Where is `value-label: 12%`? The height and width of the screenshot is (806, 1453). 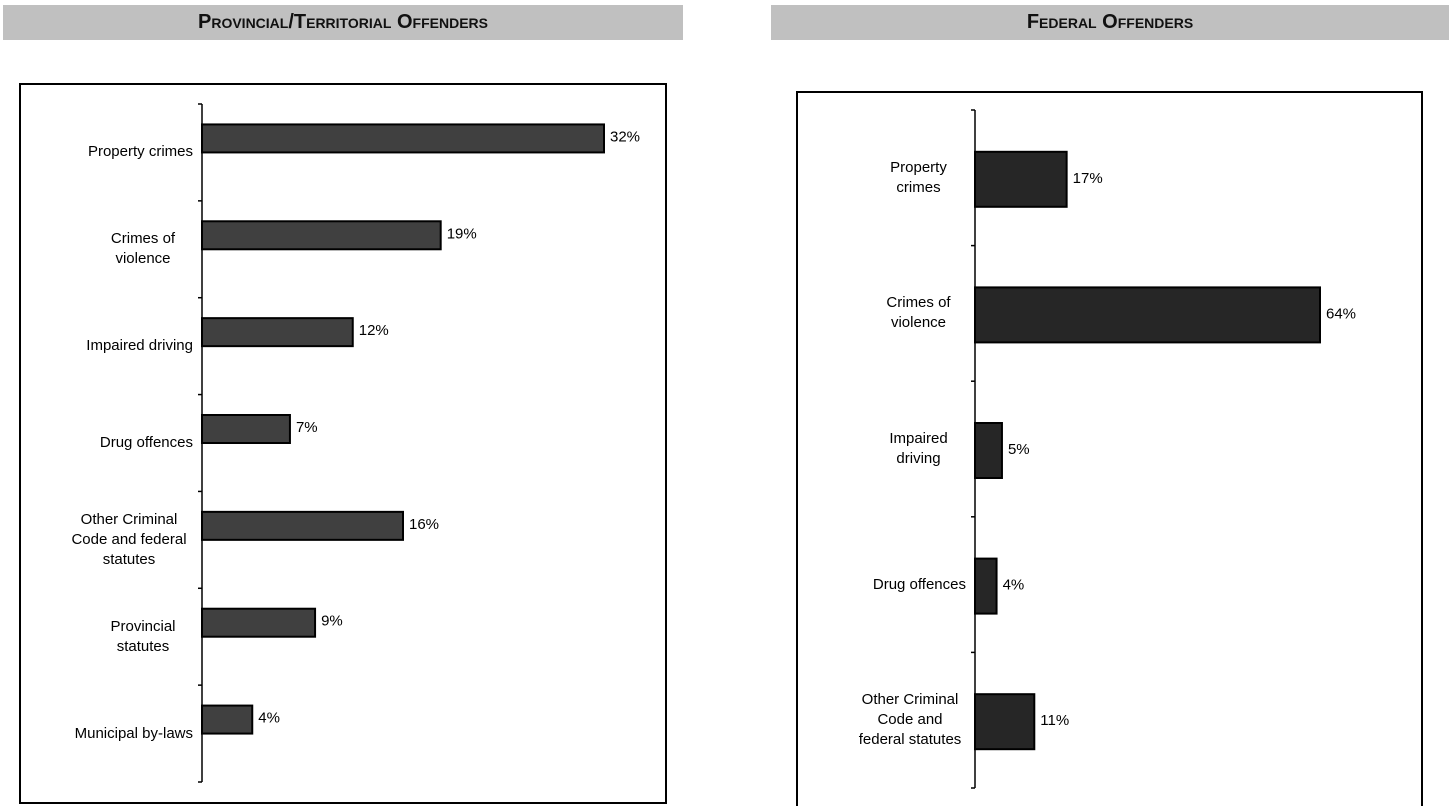 value-label: 12% is located at coordinates (374, 330).